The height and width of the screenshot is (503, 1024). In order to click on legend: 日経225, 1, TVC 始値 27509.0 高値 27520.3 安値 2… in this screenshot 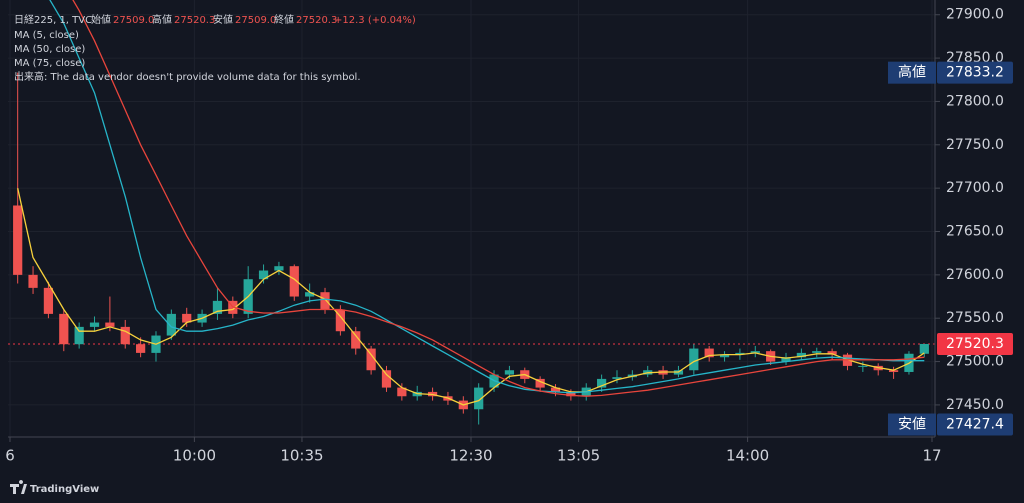, I will do `click(215, 48)`.